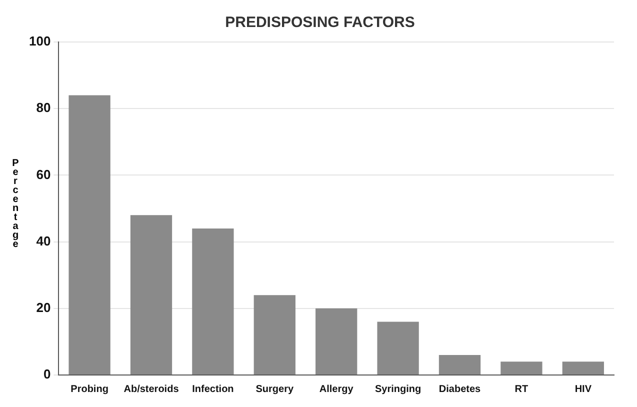  I want to click on y-tick-label: 0, so click(47, 374).